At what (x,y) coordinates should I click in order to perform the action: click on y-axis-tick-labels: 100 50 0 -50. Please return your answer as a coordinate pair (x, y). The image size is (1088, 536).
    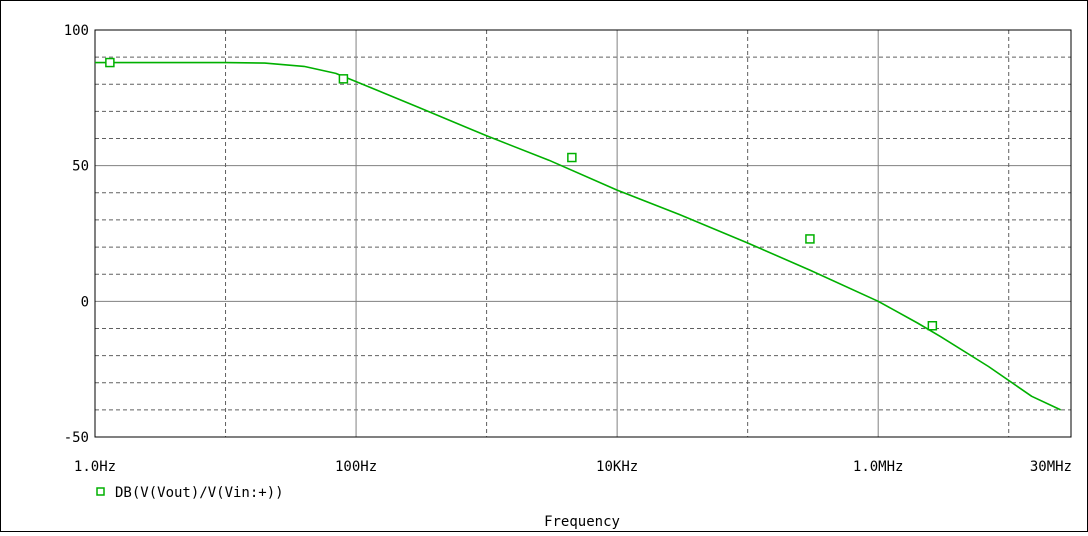
    Looking at the image, I should click on (76, 234).